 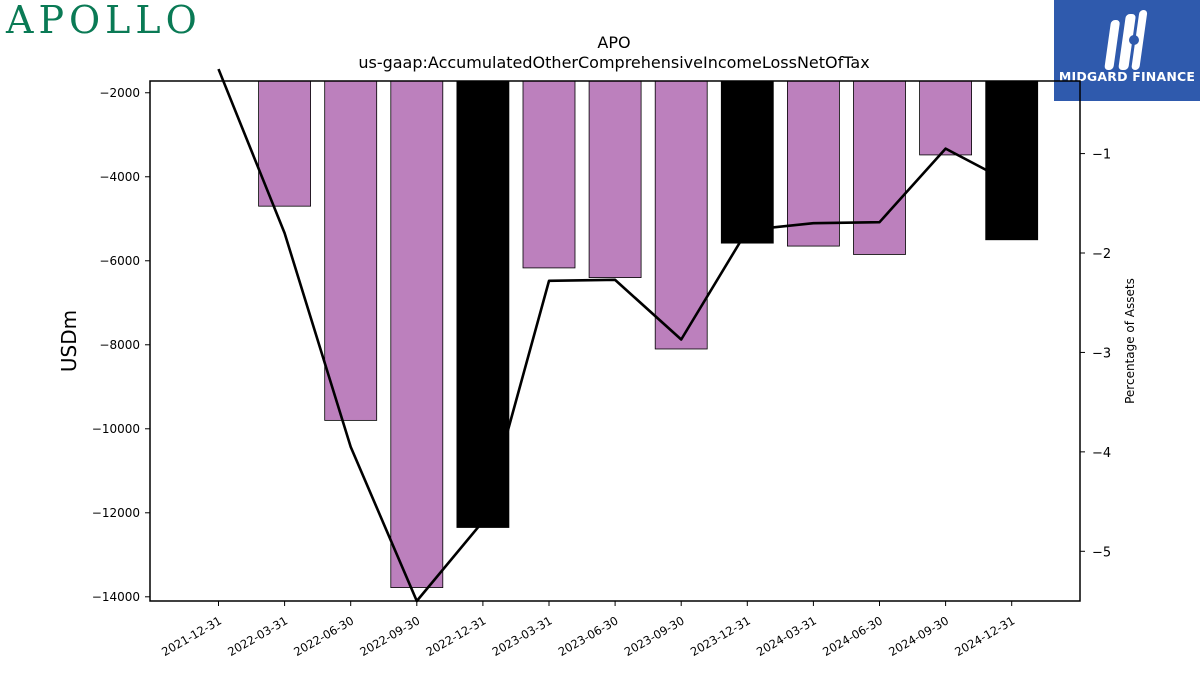 I want to click on y-axis-label-right: Percentage of Assets, so click(x=1130, y=341).